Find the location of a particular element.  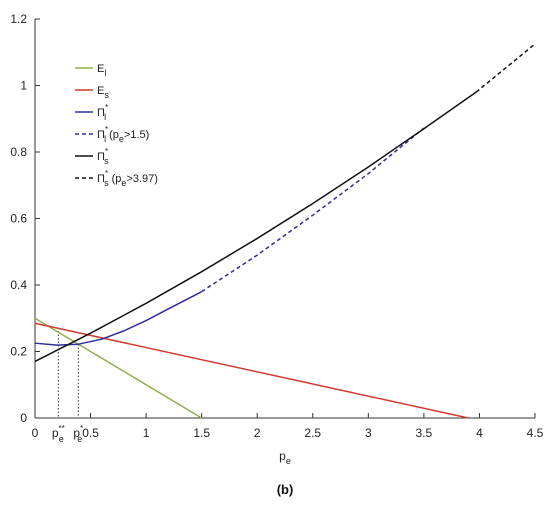

x-tick-label: 2 is located at coordinates (257, 433).